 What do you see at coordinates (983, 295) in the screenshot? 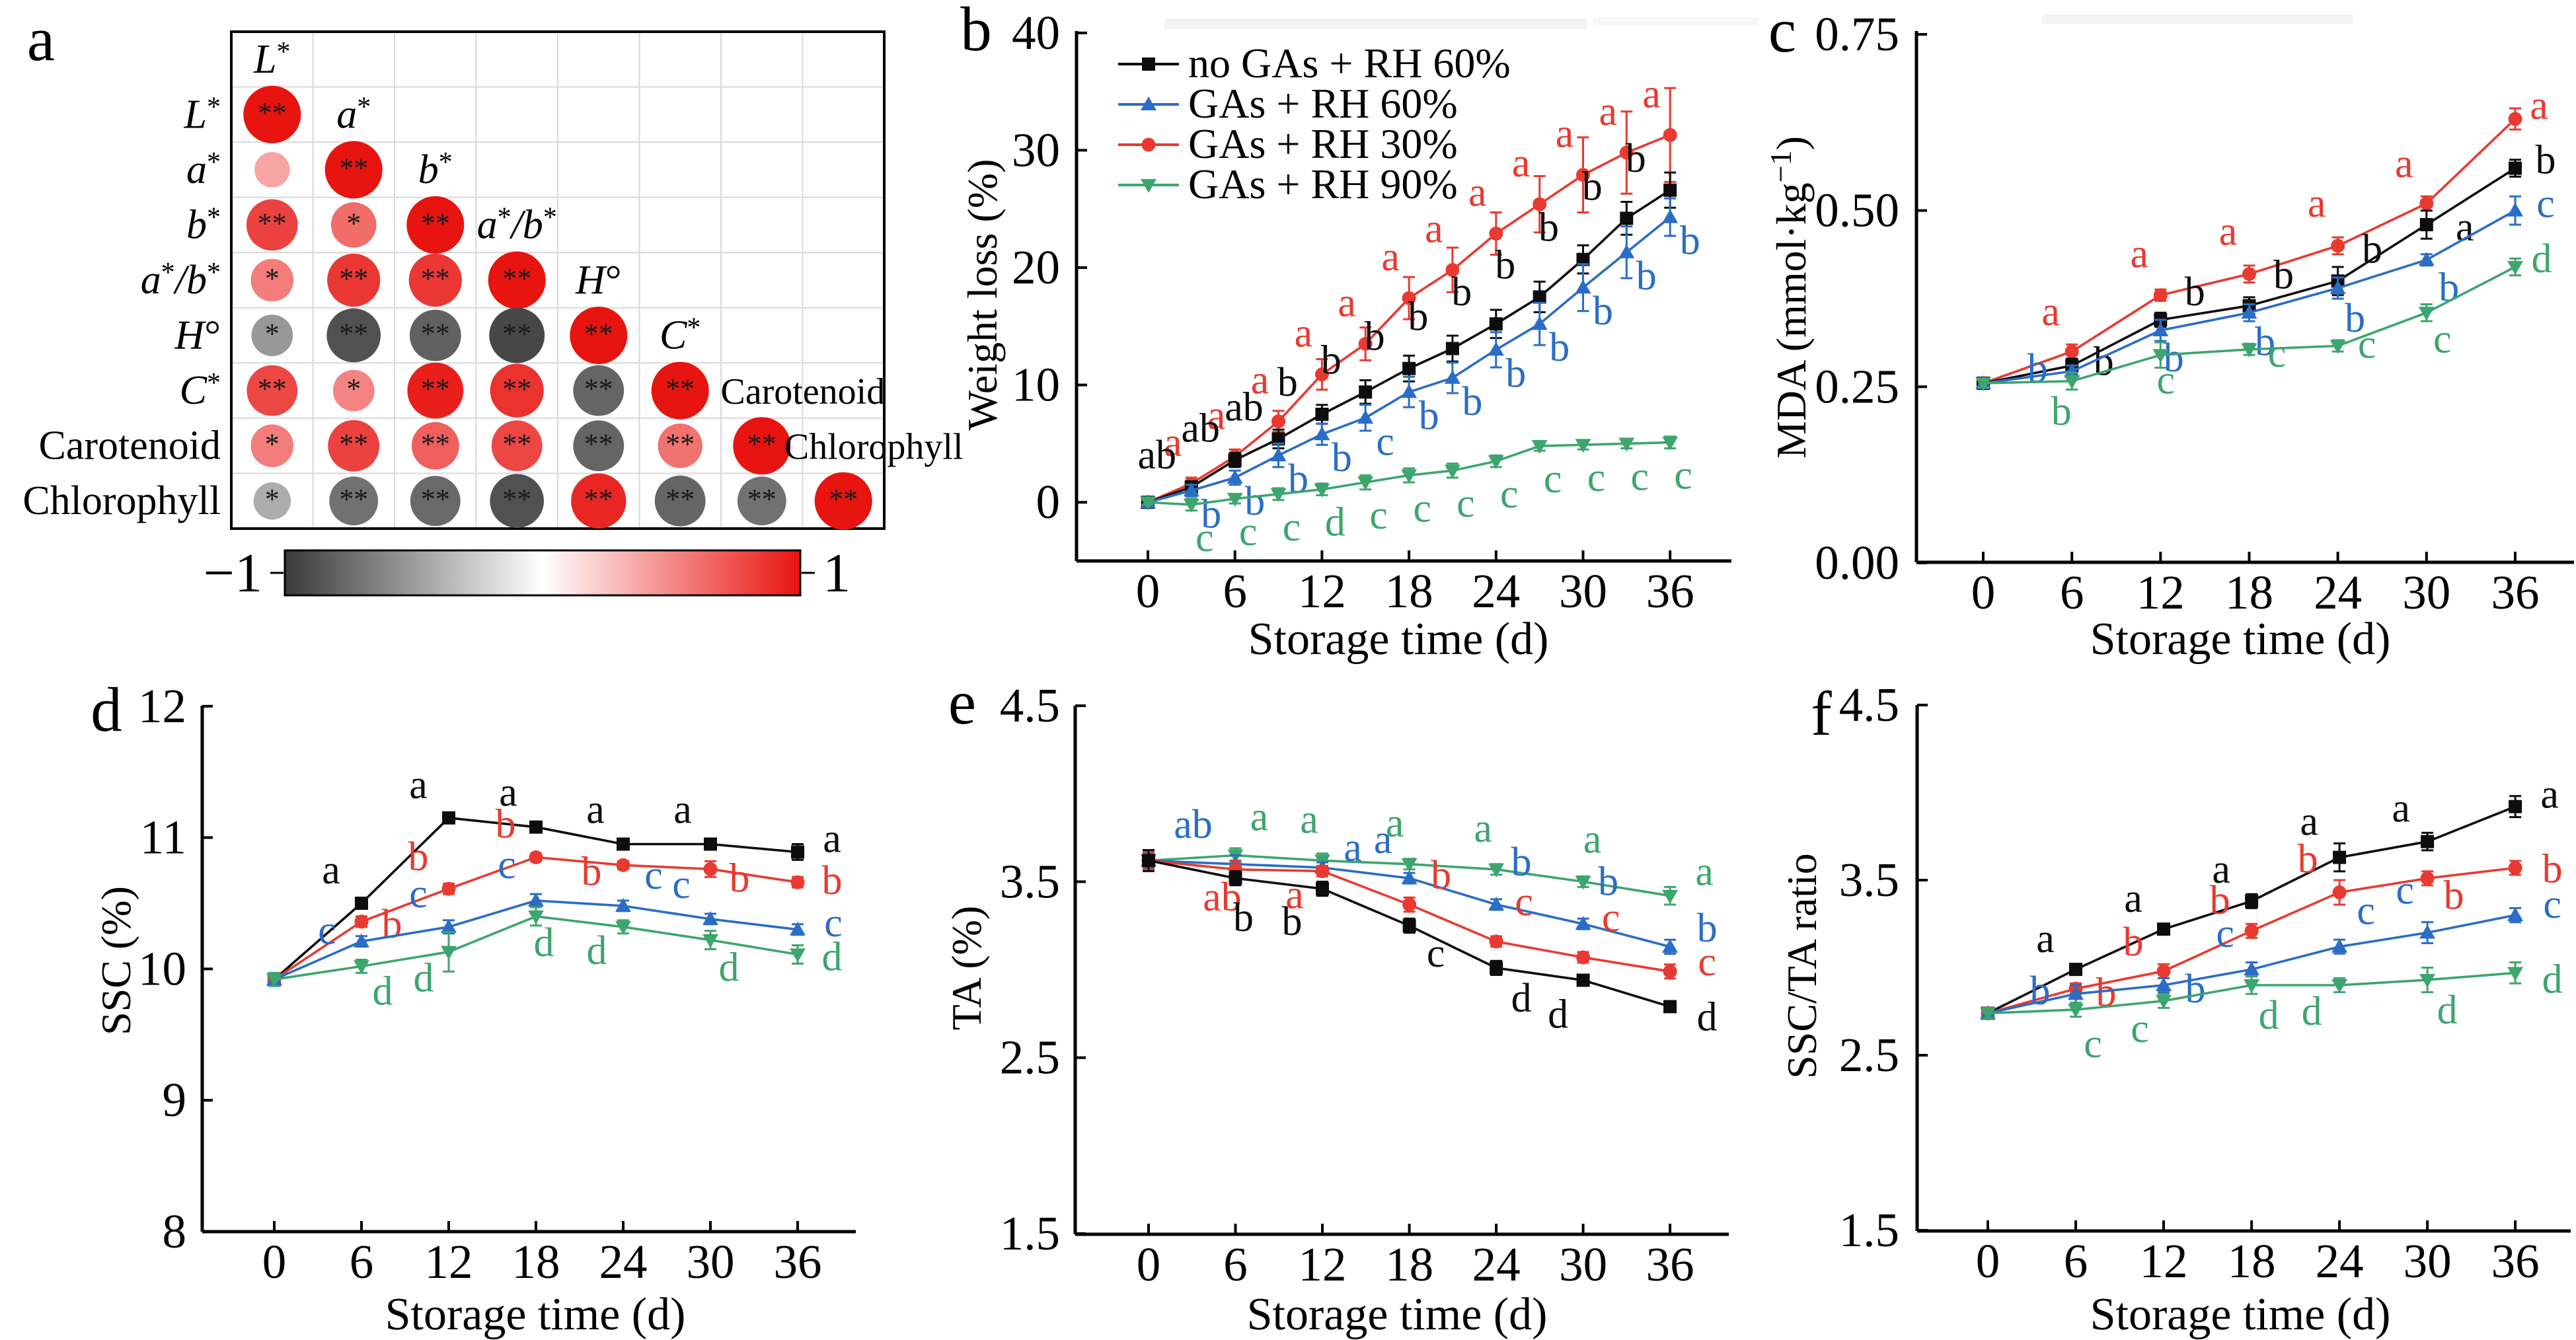
I see `svg-text: Weight loss (%)` at bounding box center [983, 295].